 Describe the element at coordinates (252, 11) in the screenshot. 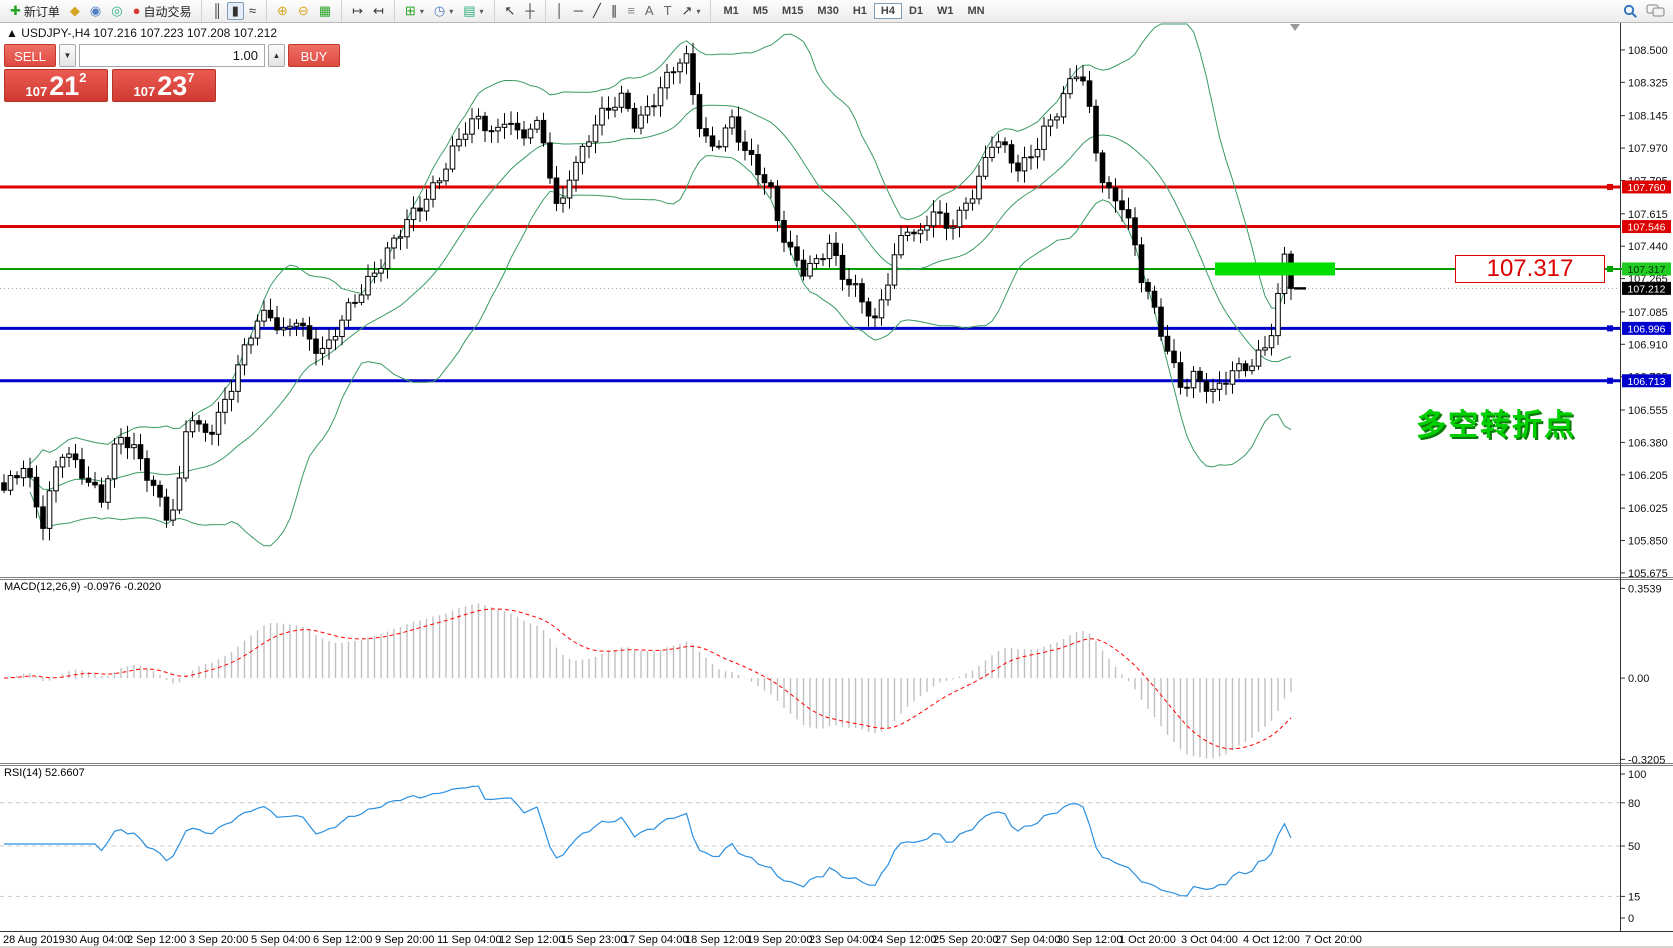

I see `line-chart-button: ≈` at that location.